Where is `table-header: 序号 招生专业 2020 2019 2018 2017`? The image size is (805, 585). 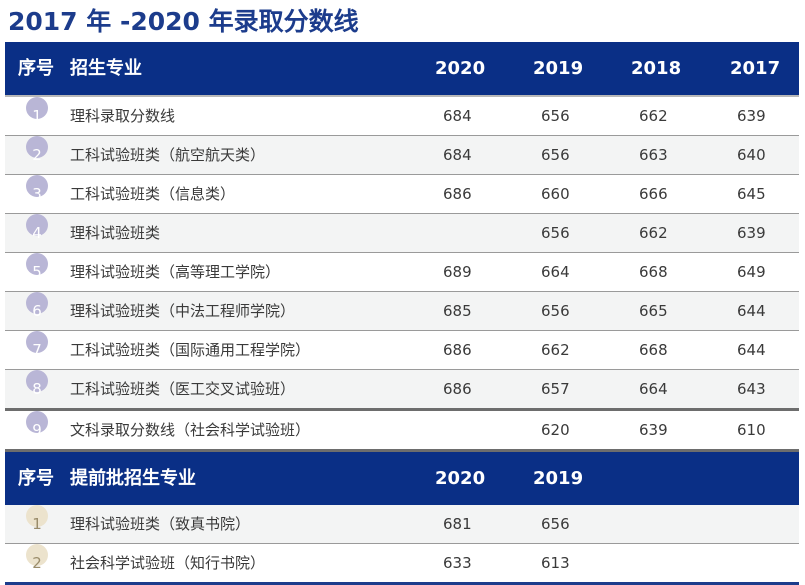 table-header: 序号 招生专业 2020 2019 2018 2017 is located at coordinates (402, 68).